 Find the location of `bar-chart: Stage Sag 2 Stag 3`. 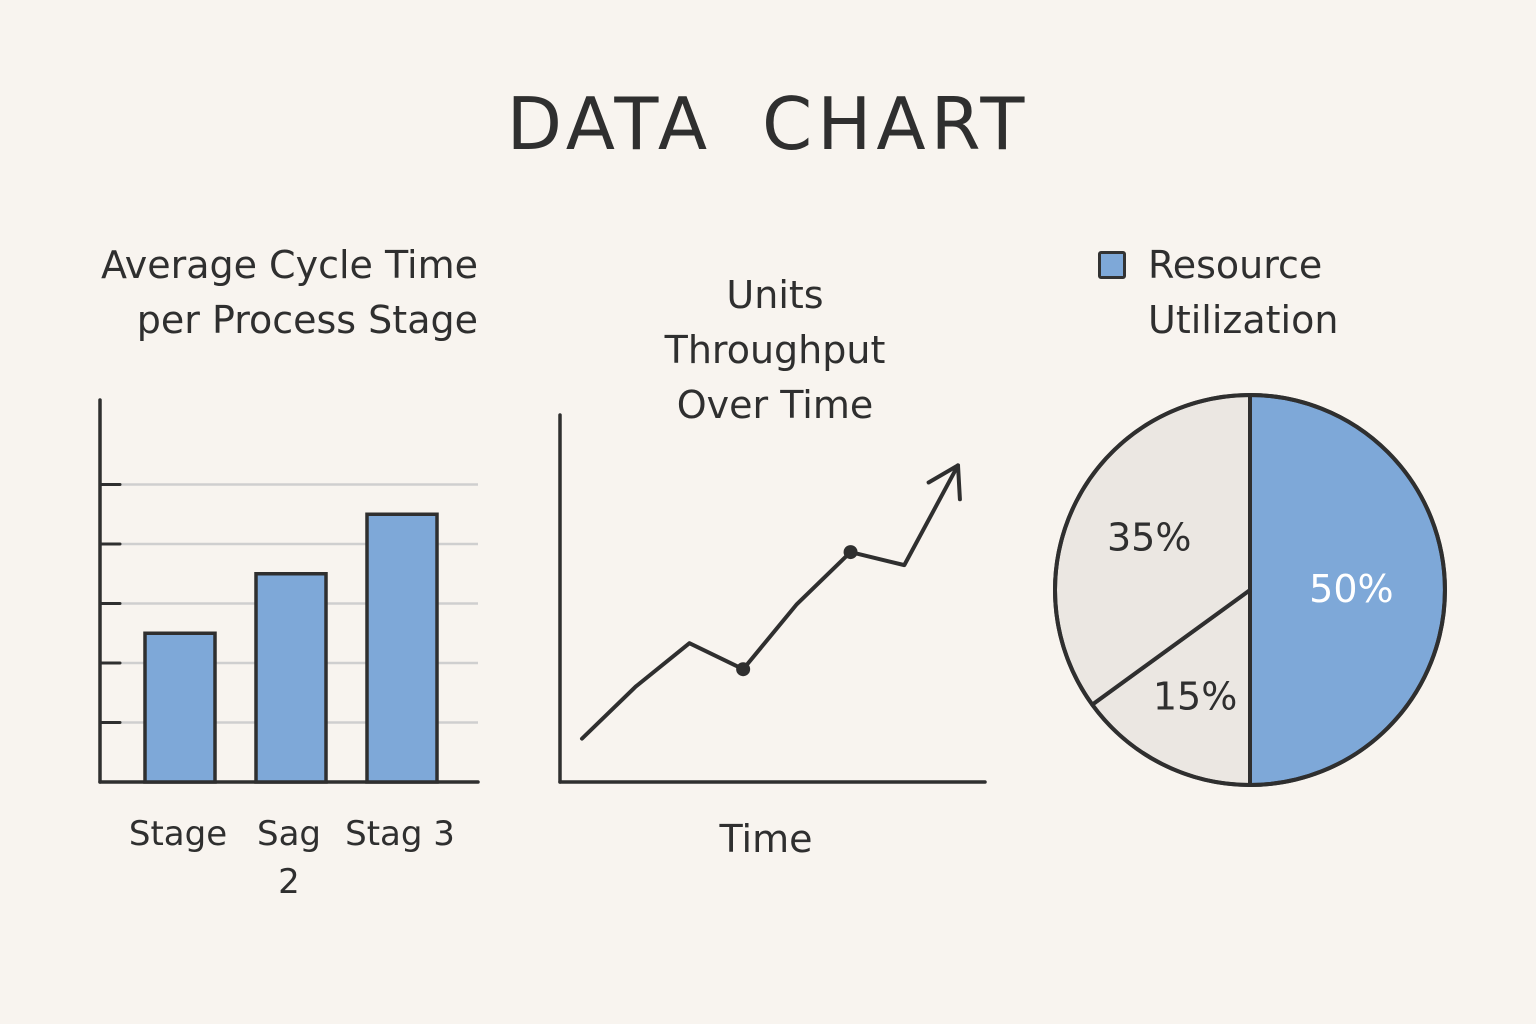

bar-chart: Stage Sag 2 Stag 3 is located at coordinates (289, 650).